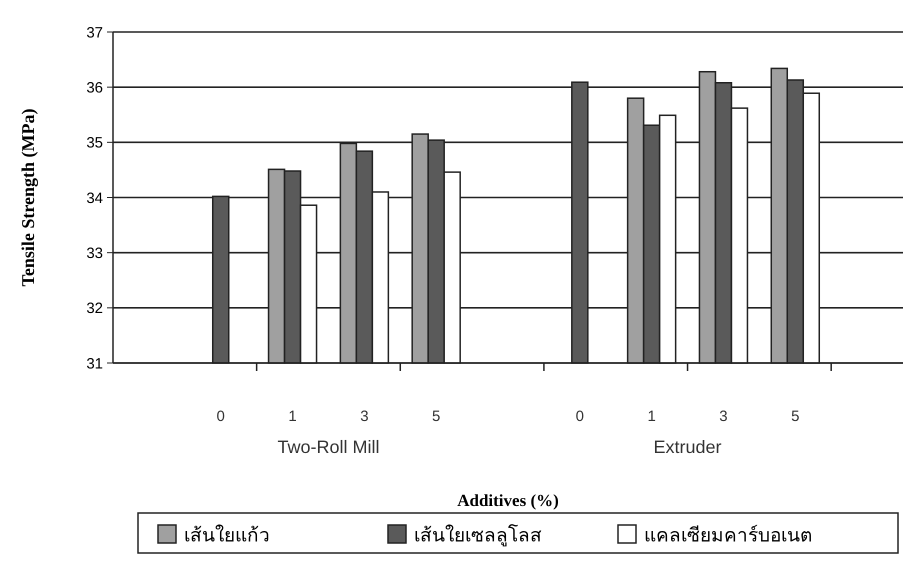  What do you see at coordinates (227, 535) in the screenshot?
I see `legend-label: เส้นใยแก้ว` at bounding box center [227, 535].